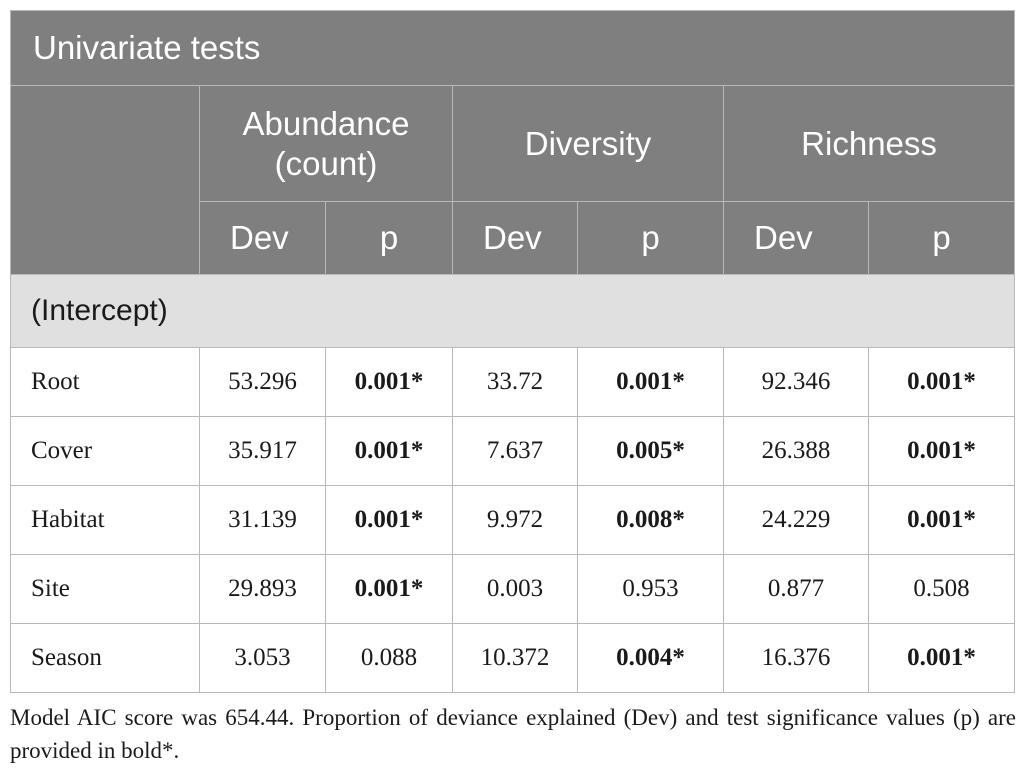 The image size is (1026, 781). I want to click on row-label: Habitat, so click(105, 520).